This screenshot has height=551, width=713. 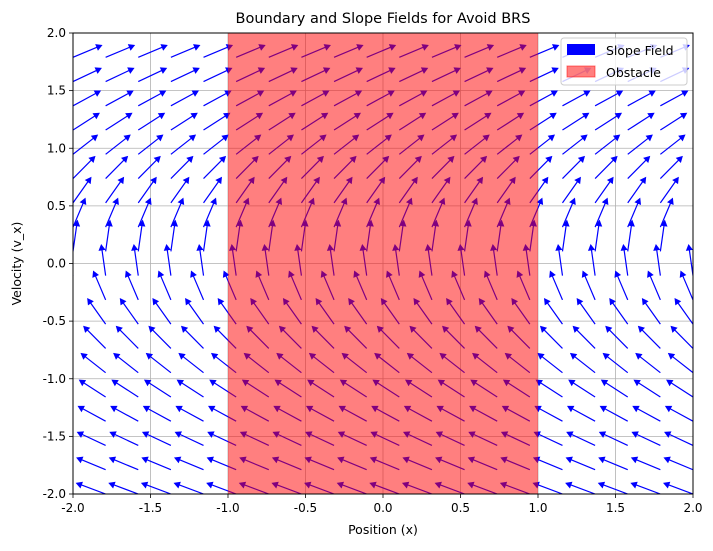 I want to click on y-tick-label: -2.0, so click(x=54, y=494).